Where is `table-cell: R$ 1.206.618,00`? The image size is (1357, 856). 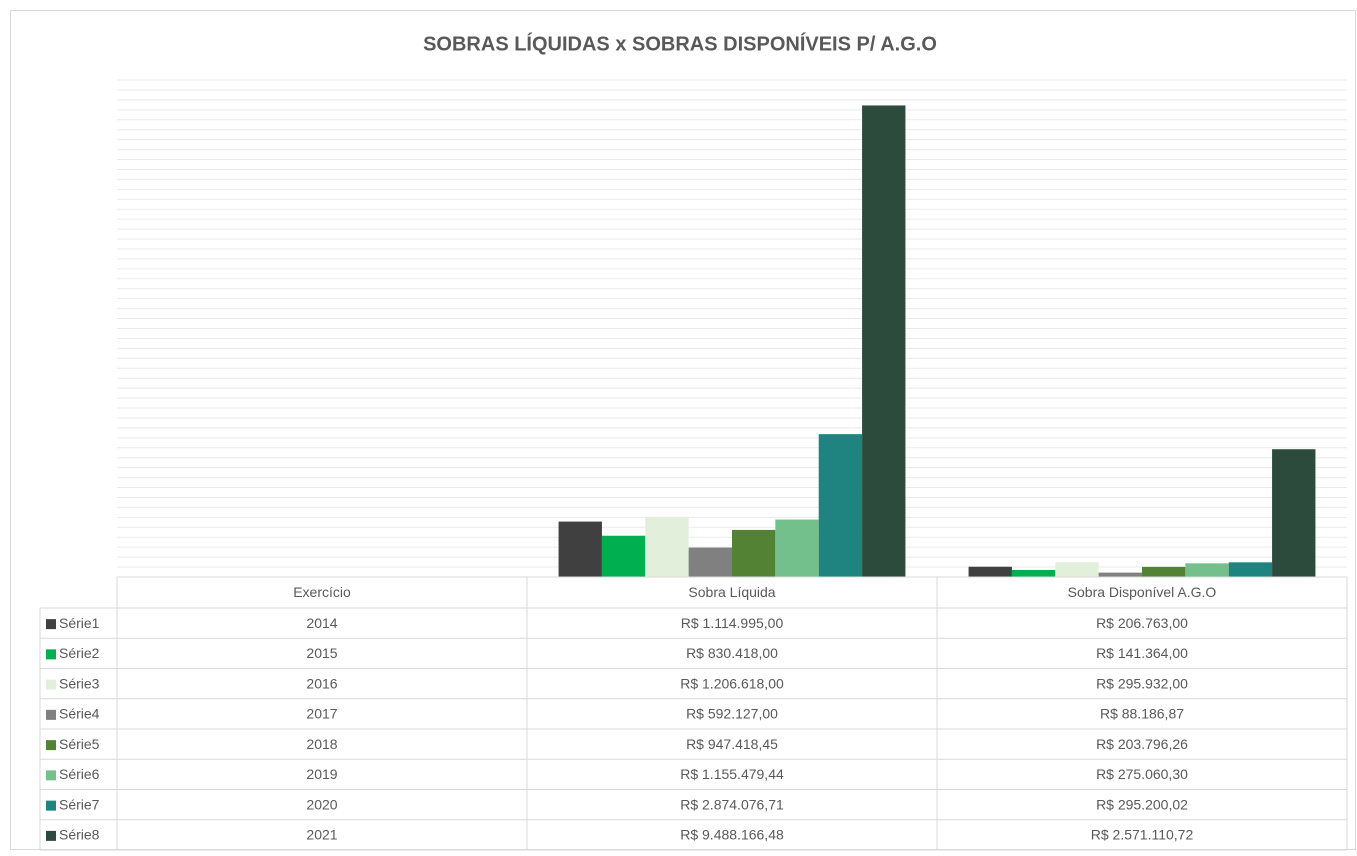
table-cell: R$ 1.206.618,00 is located at coordinates (732, 683).